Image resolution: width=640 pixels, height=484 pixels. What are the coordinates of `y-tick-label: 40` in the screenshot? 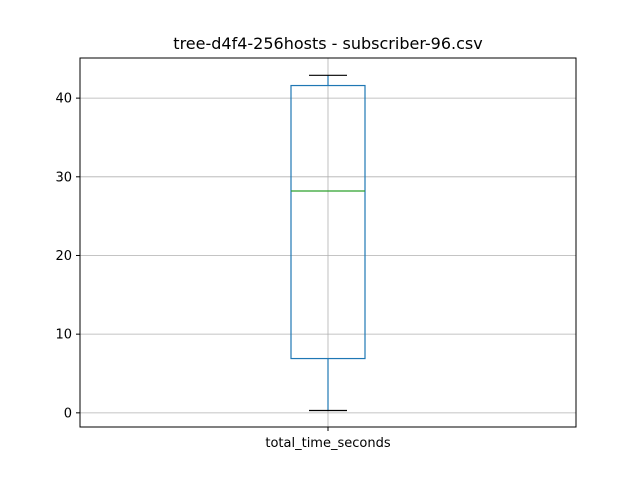 It's located at (63, 99).